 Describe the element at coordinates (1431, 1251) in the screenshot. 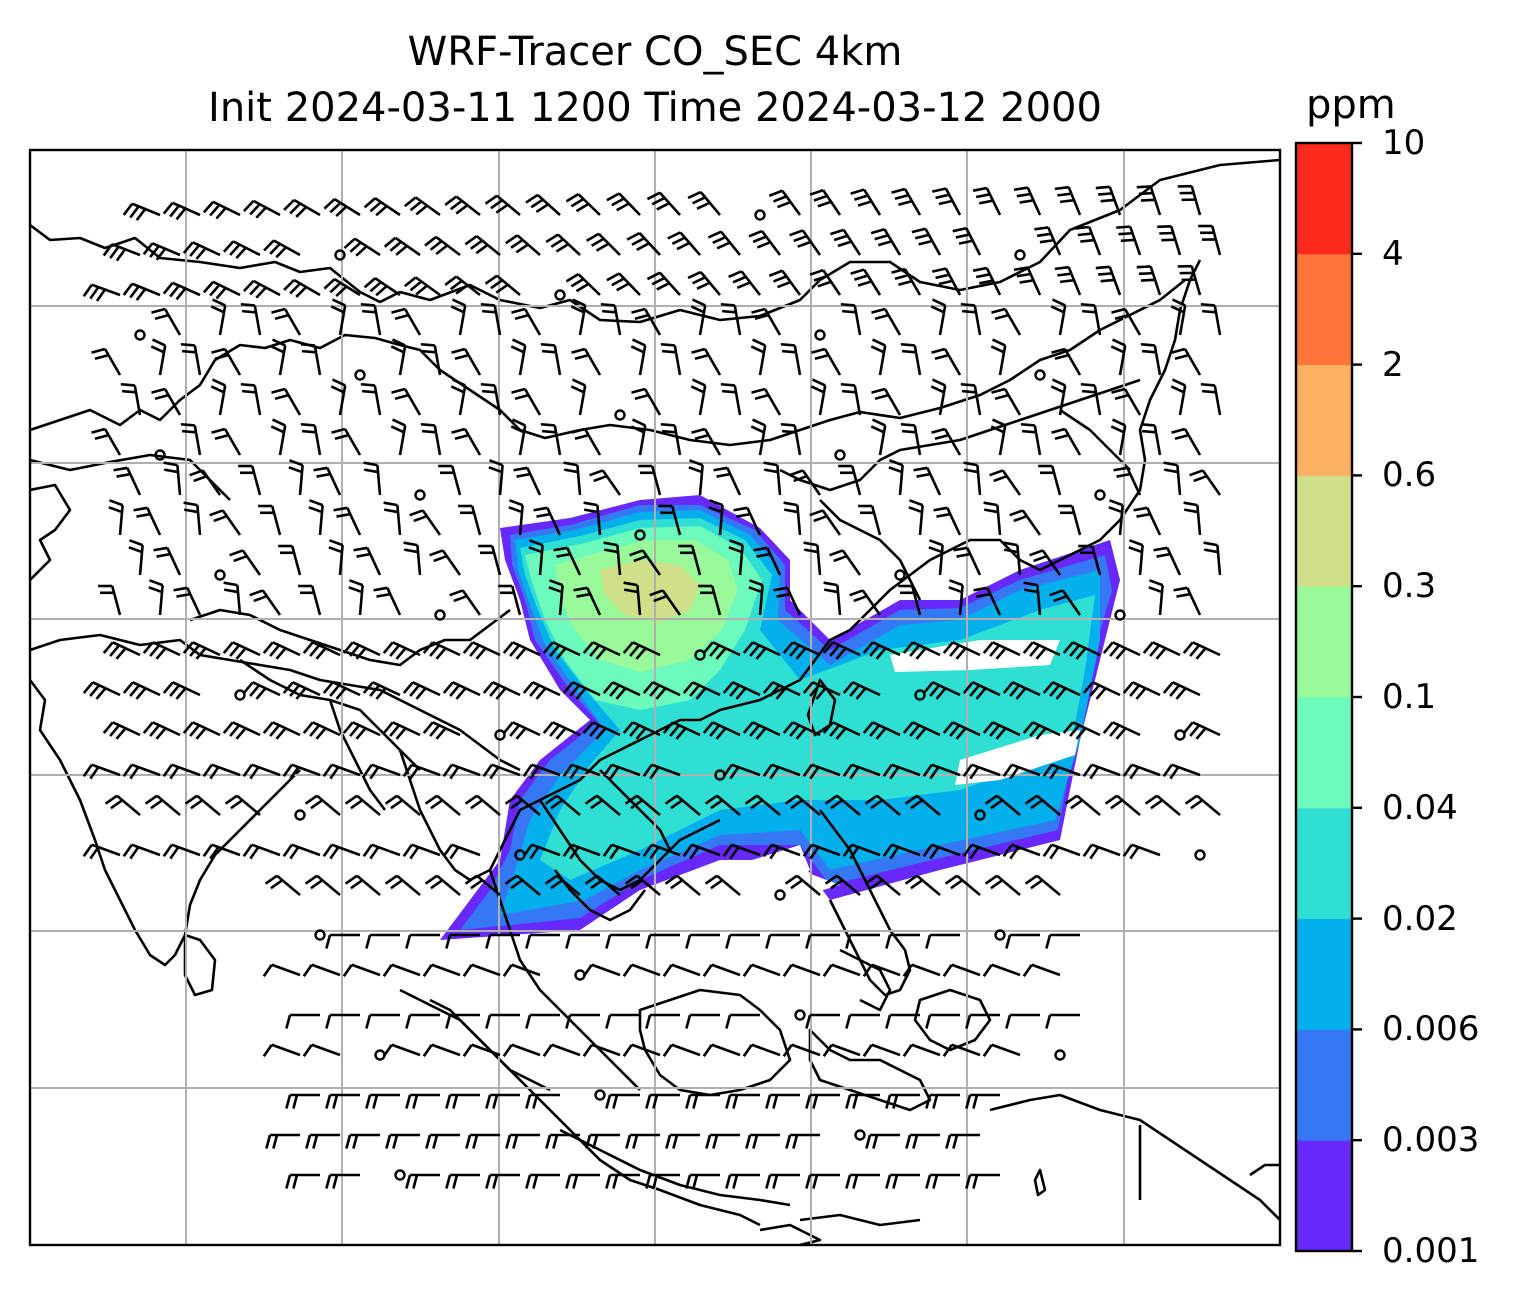

I see `colorbar-tick-label: 0.001` at that location.